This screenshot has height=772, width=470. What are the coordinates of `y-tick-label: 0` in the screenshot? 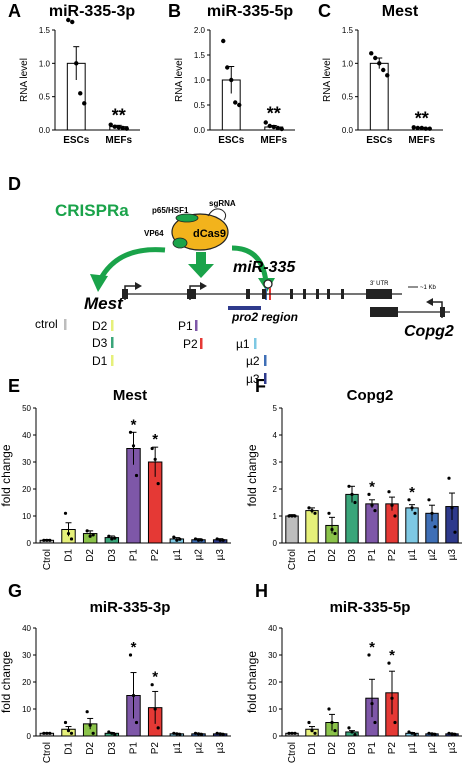 It's located at (29, 736).